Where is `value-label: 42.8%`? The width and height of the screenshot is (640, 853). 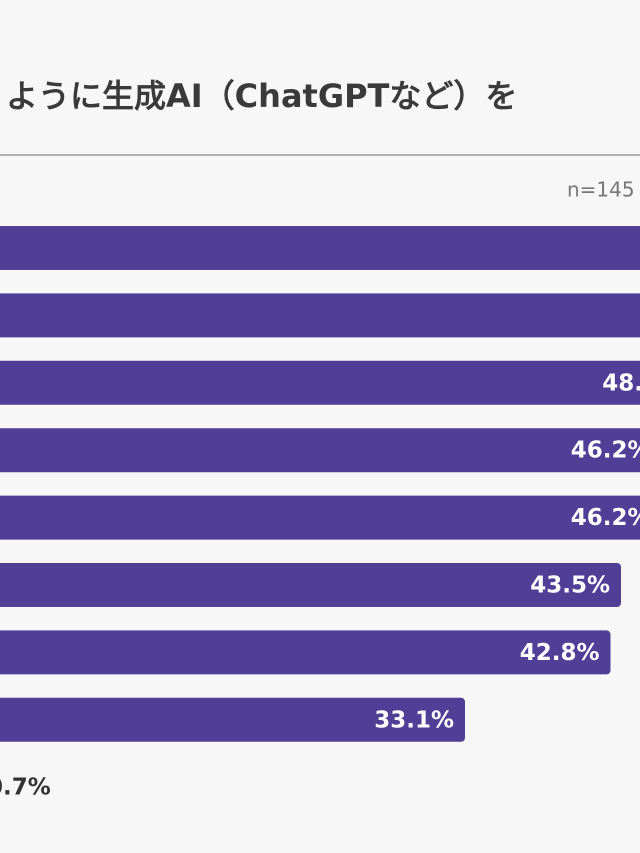
value-label: 42.8% is located at coordinates (560, 653).